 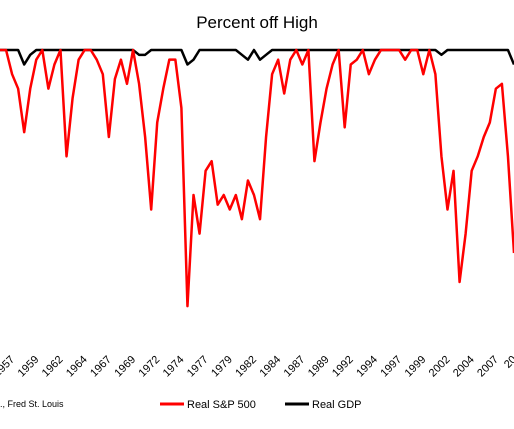 What do you see at coordinates (77, 367) in the screenshot?
I see `x-tick-label: 1964` at bounding box center [77, 367].